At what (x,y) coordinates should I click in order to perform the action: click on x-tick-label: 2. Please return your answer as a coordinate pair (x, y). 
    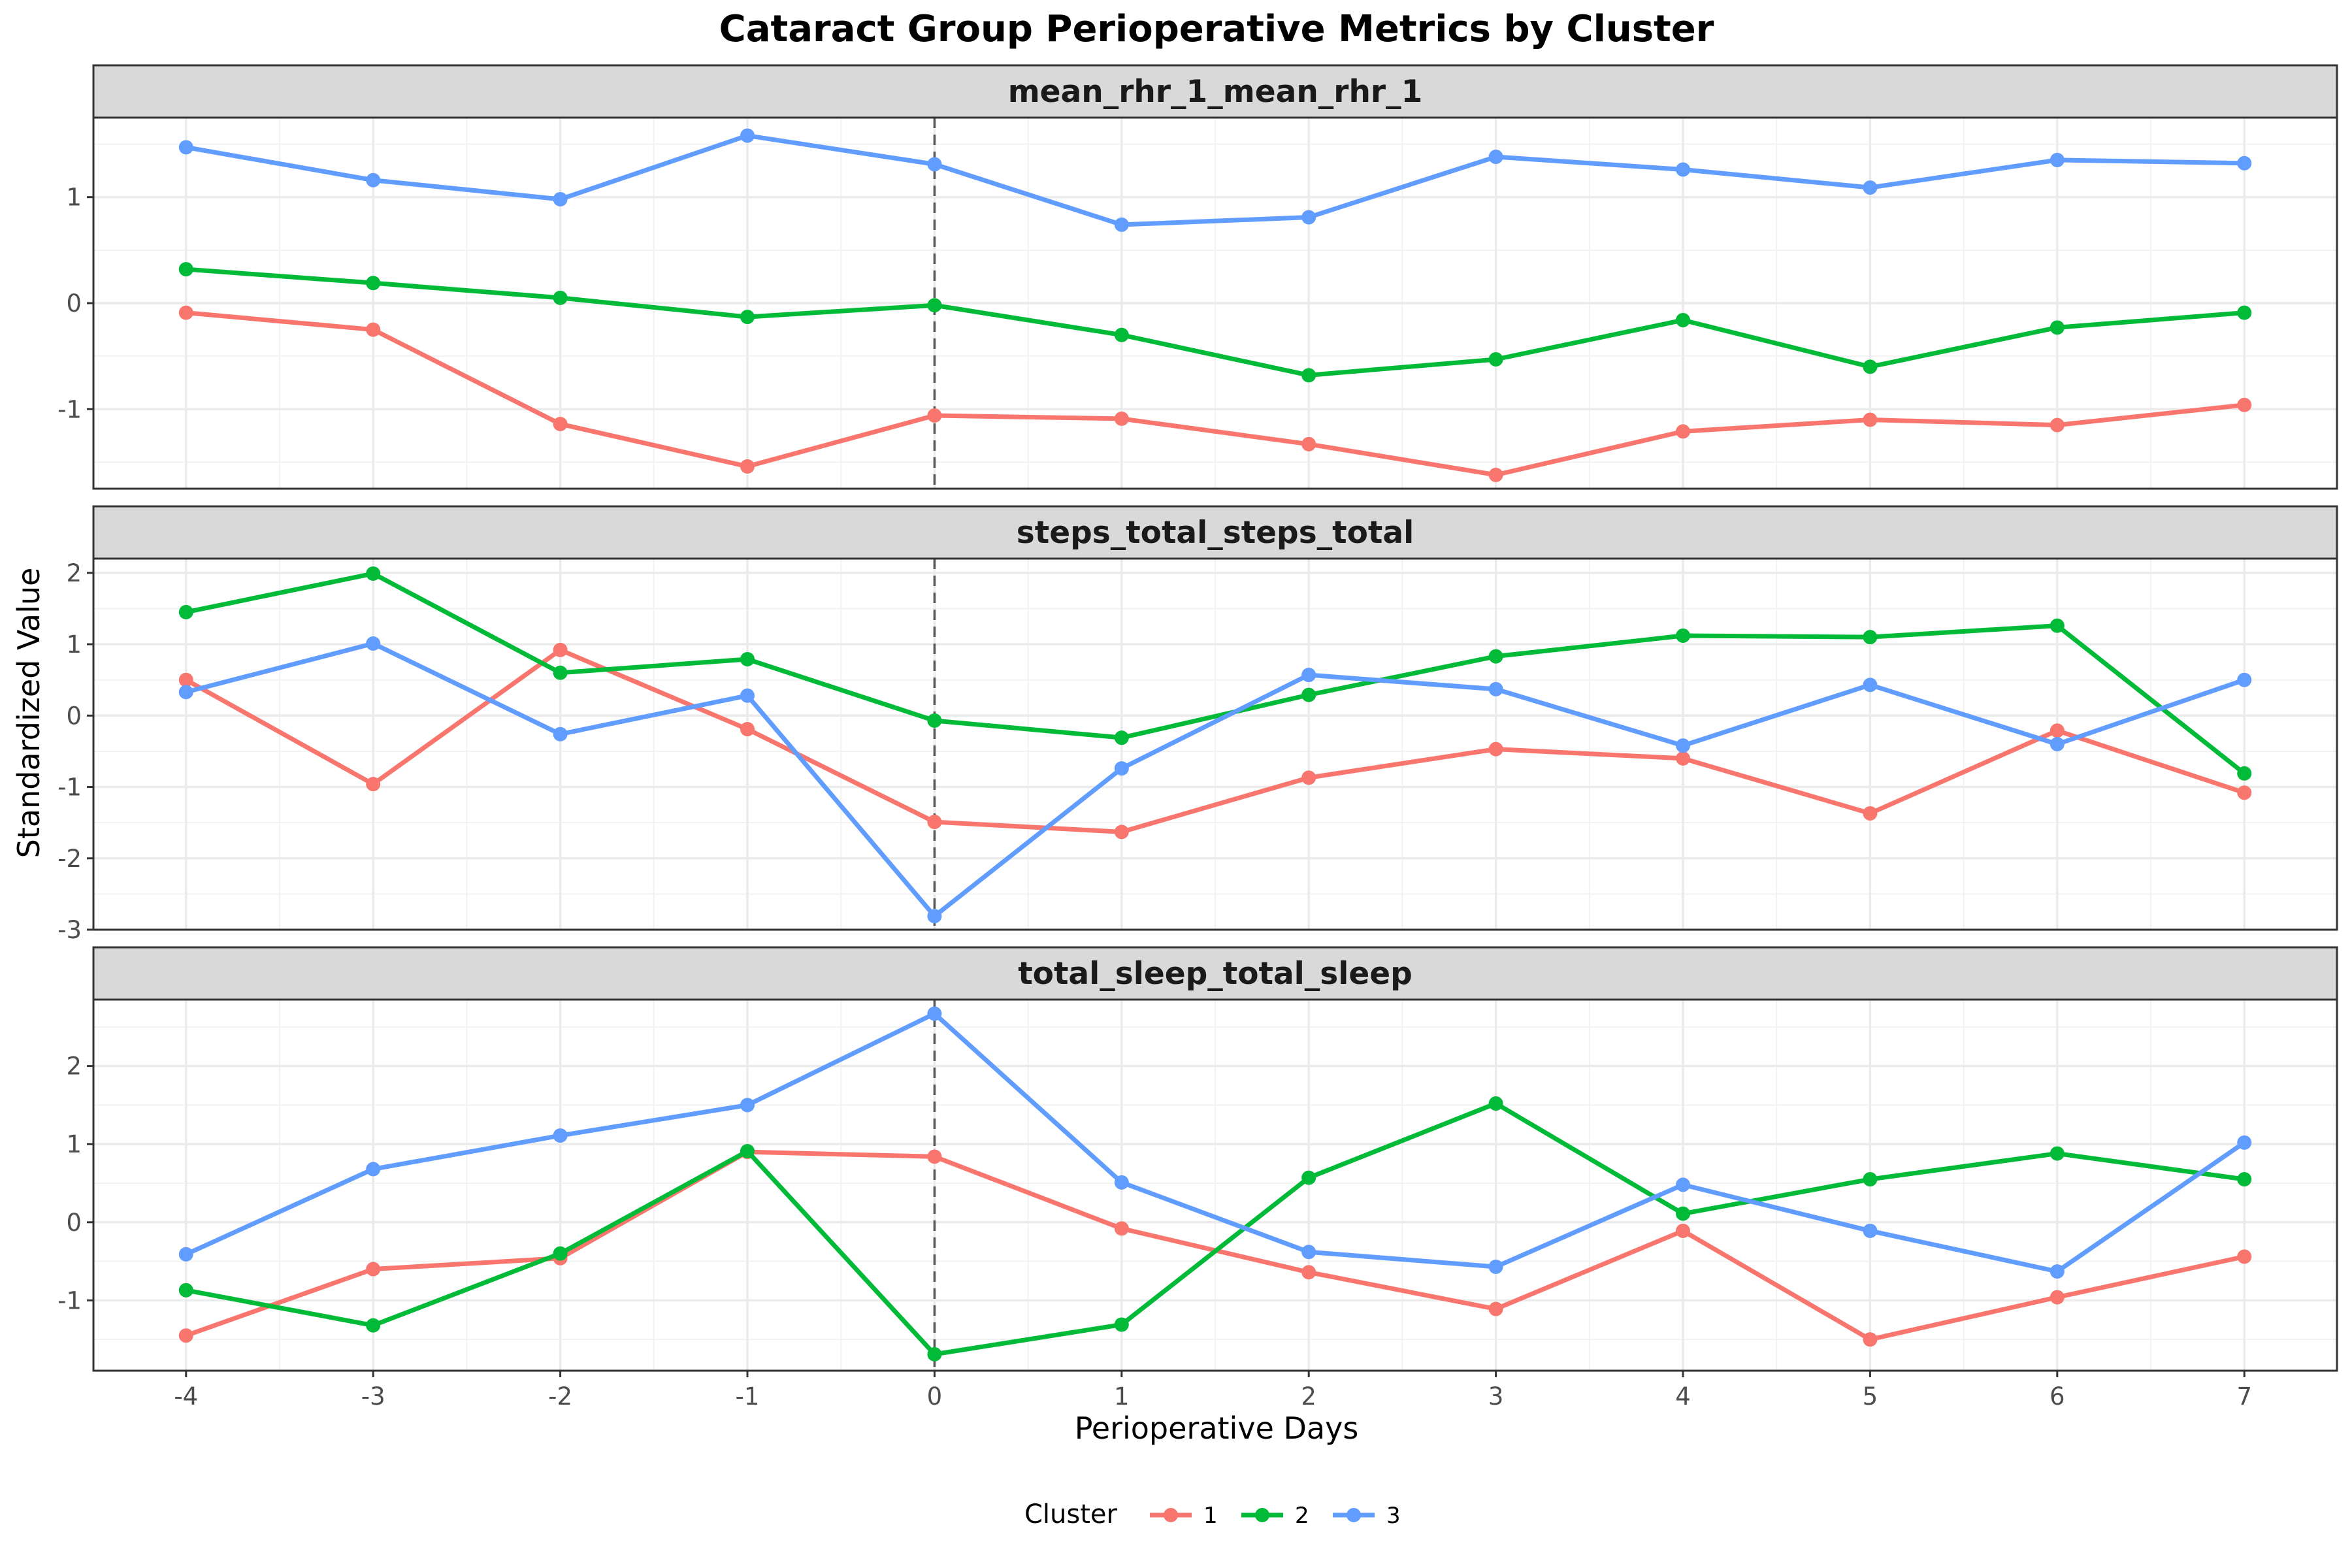
    Looking at the image, I should click on (1308, 1396).